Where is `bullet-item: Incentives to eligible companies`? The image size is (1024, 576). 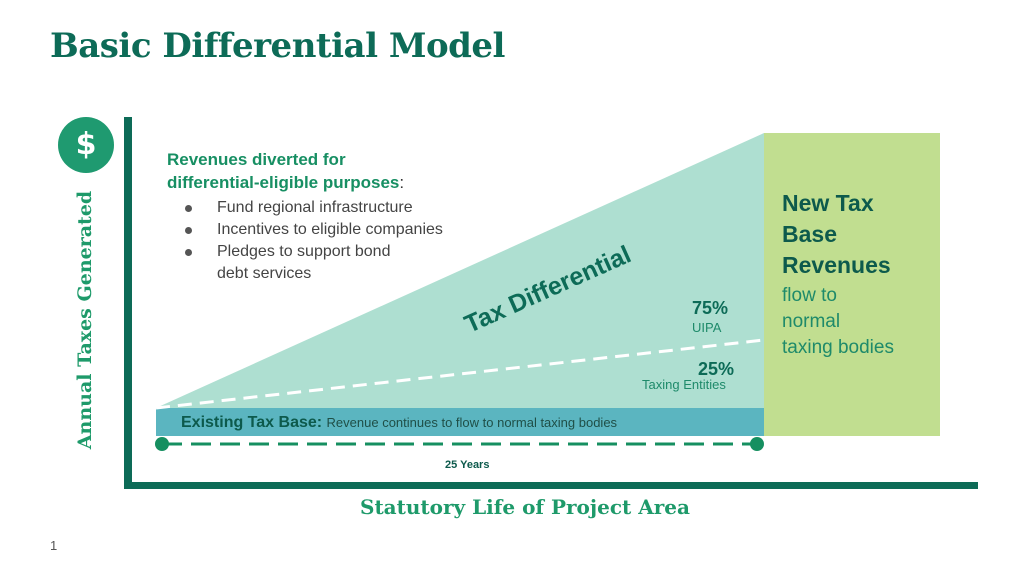
bullet-item: Incentives to eligible companies is located at coordinates (313, 230).